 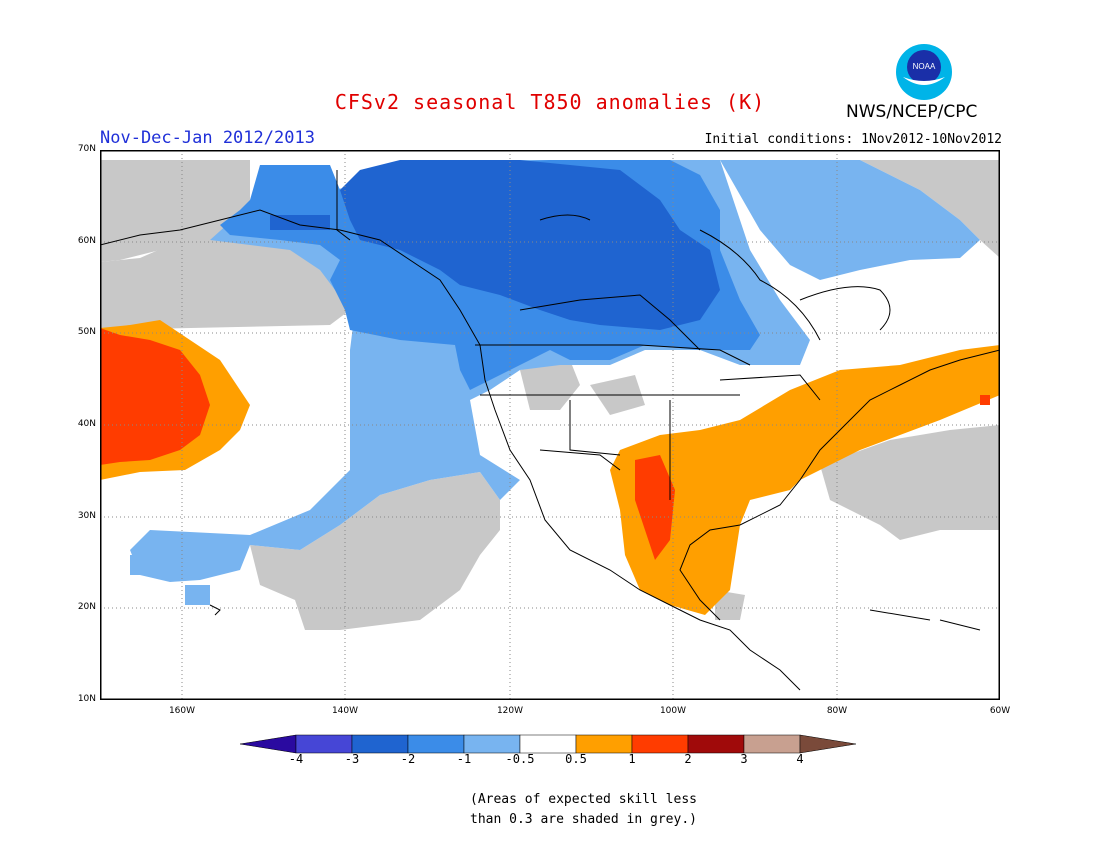 What do you see at coordinates (268, 744) in the screenshot?
I see `colorbar-arrow-left` at bounding box center [268, 744].